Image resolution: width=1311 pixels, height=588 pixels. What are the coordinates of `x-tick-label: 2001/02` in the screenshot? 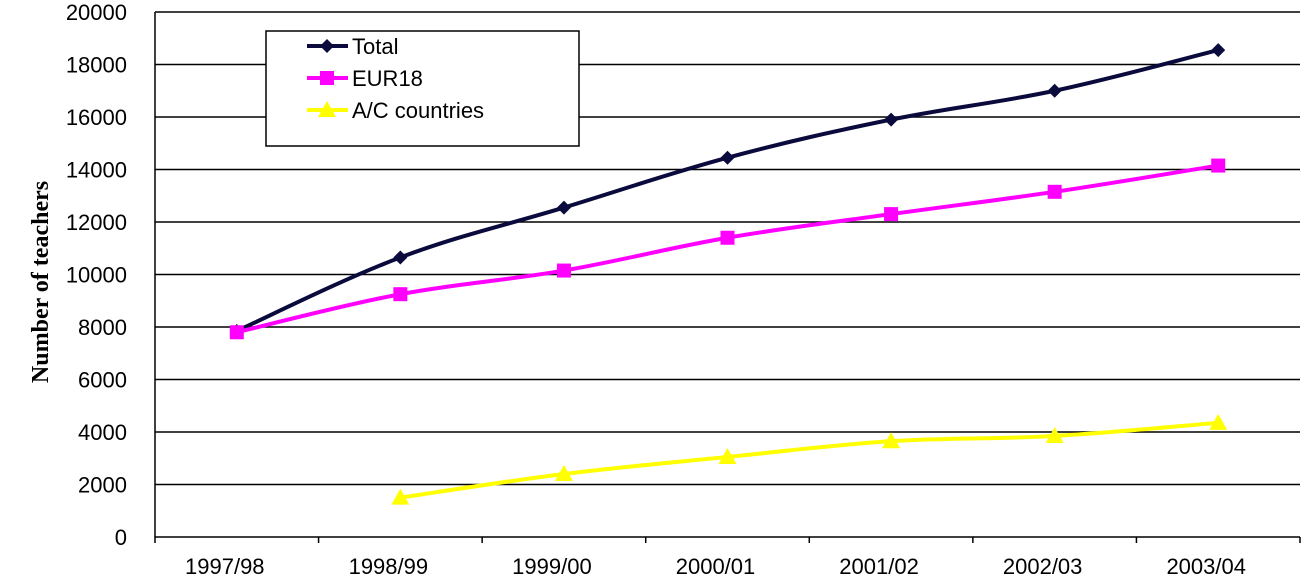 It's located at (879, 566).